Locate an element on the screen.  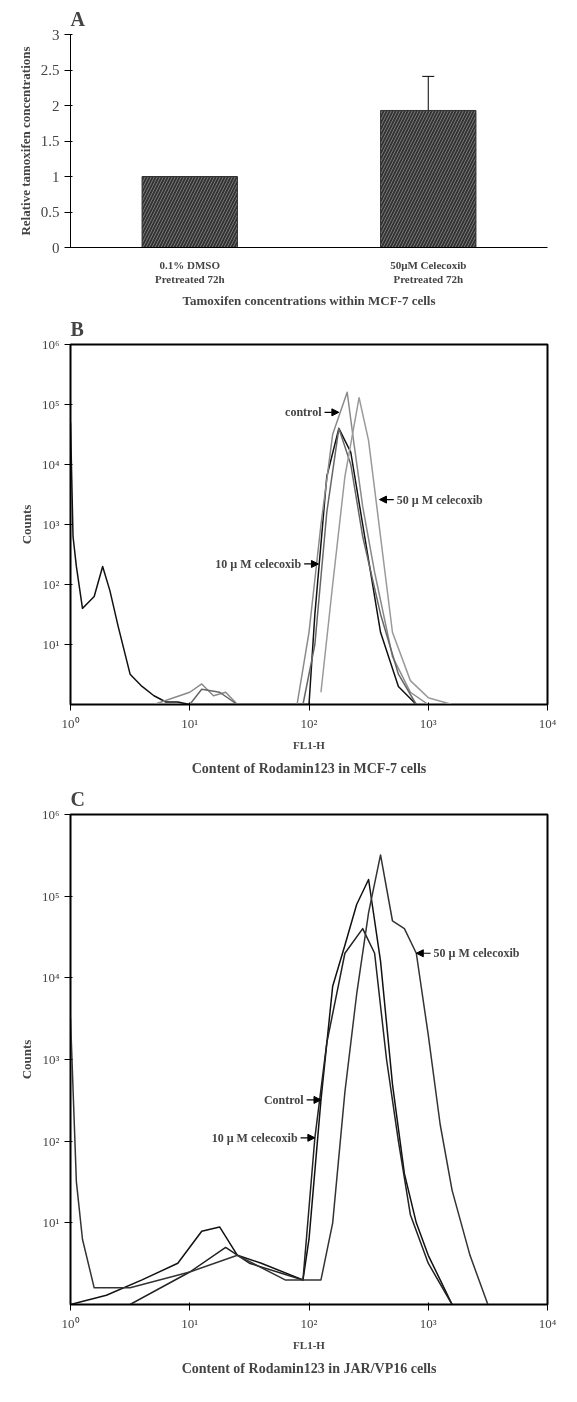
y-tick-label: 1 is located at coordinates (56, 176).